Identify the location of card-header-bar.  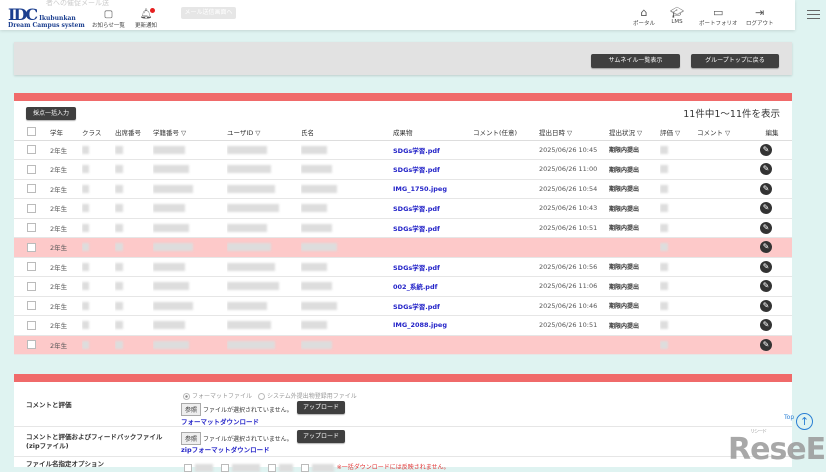
(403, 97).